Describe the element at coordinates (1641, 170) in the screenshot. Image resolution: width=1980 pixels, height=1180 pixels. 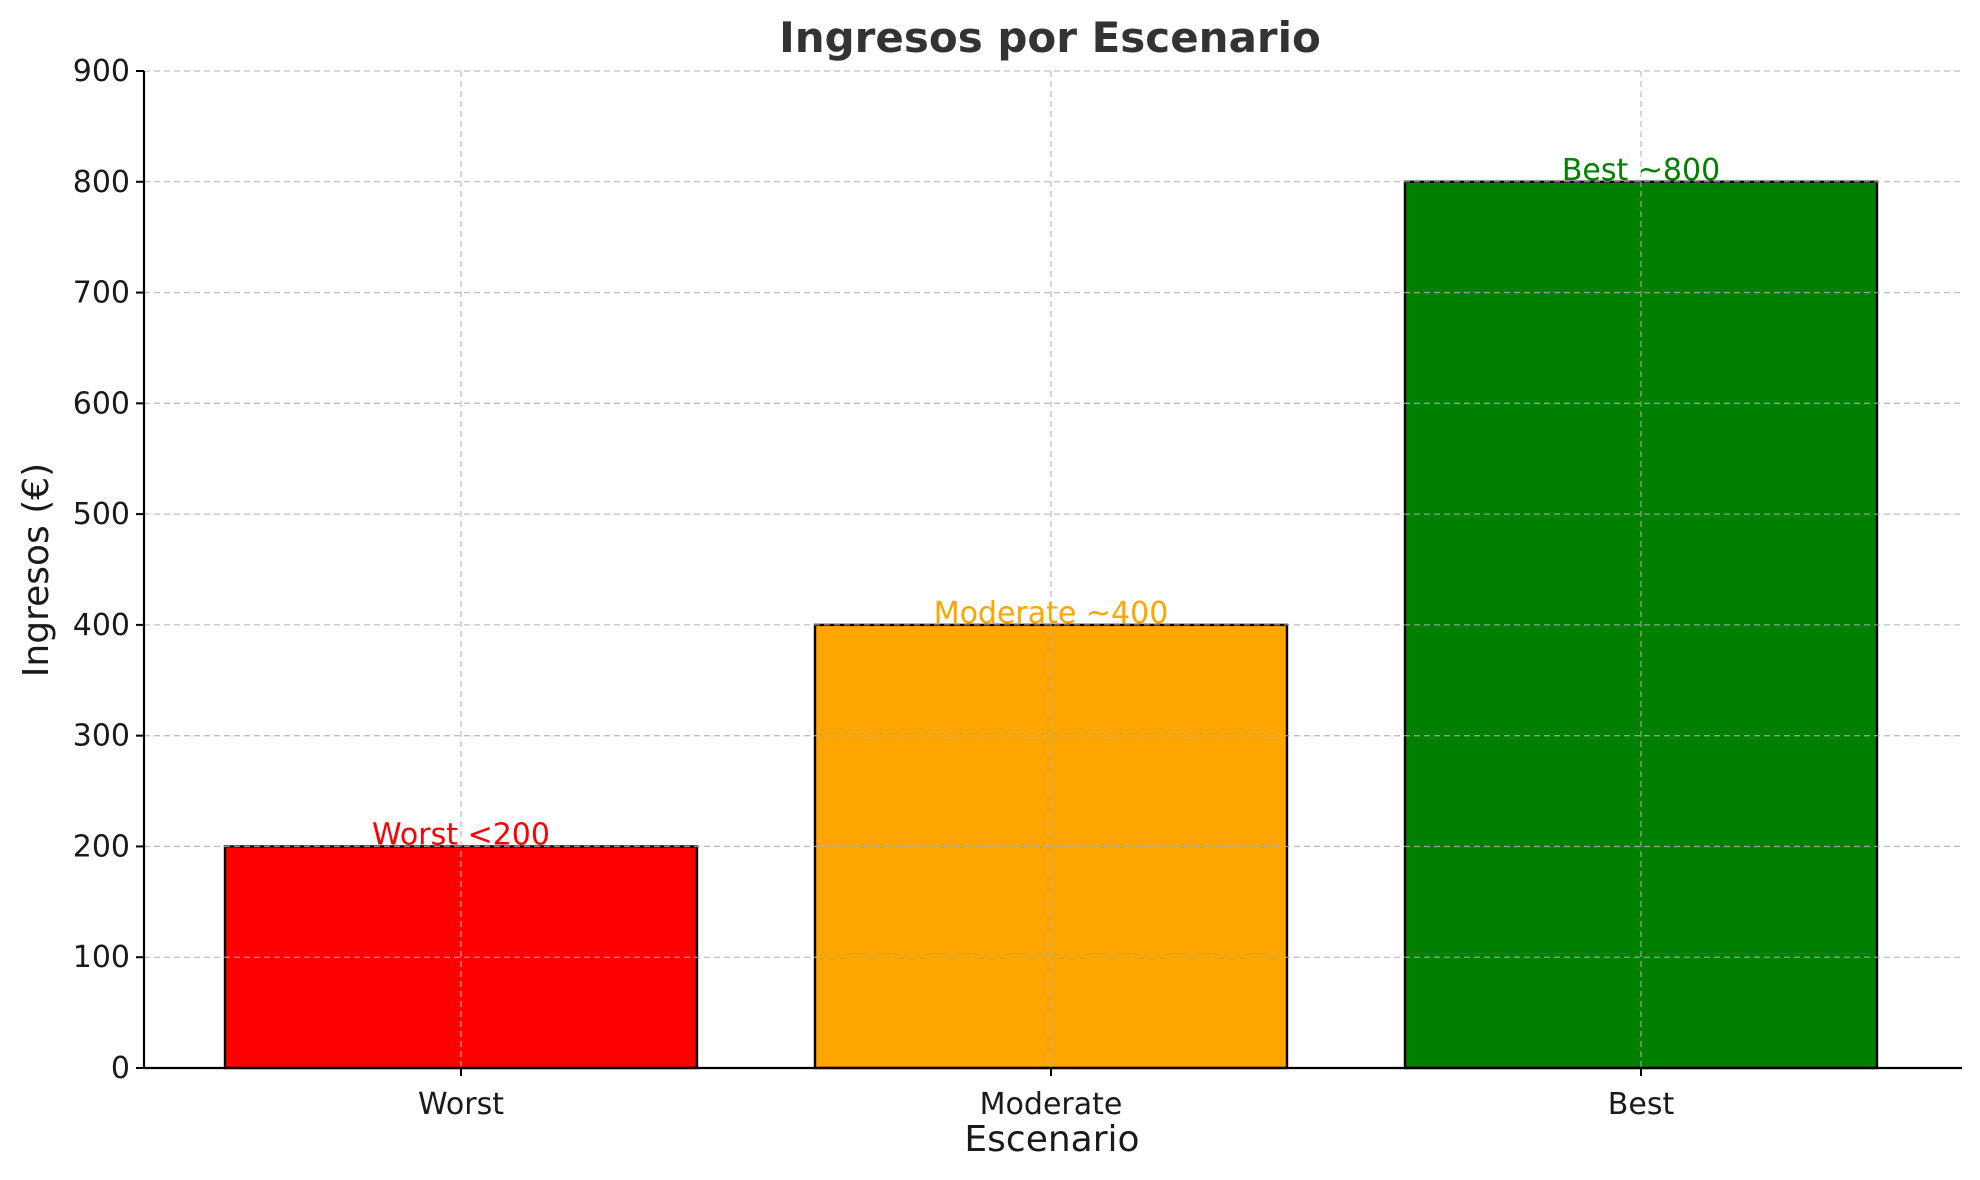
I see `bar-annotation-best: Best ~800` at that location.